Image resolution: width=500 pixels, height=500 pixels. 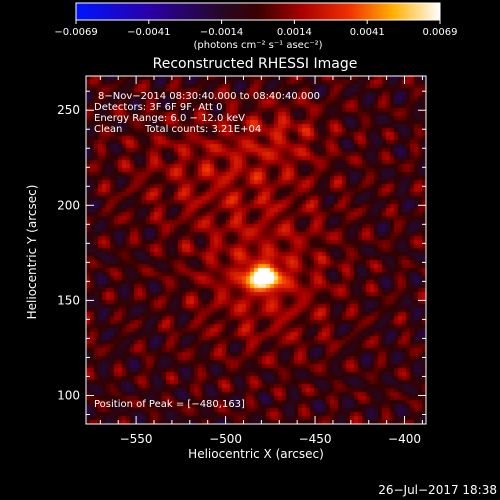 I want to click on detectors-text: Detectors: 3F 6F 9F, Att 0, so click(x=158, y=107).